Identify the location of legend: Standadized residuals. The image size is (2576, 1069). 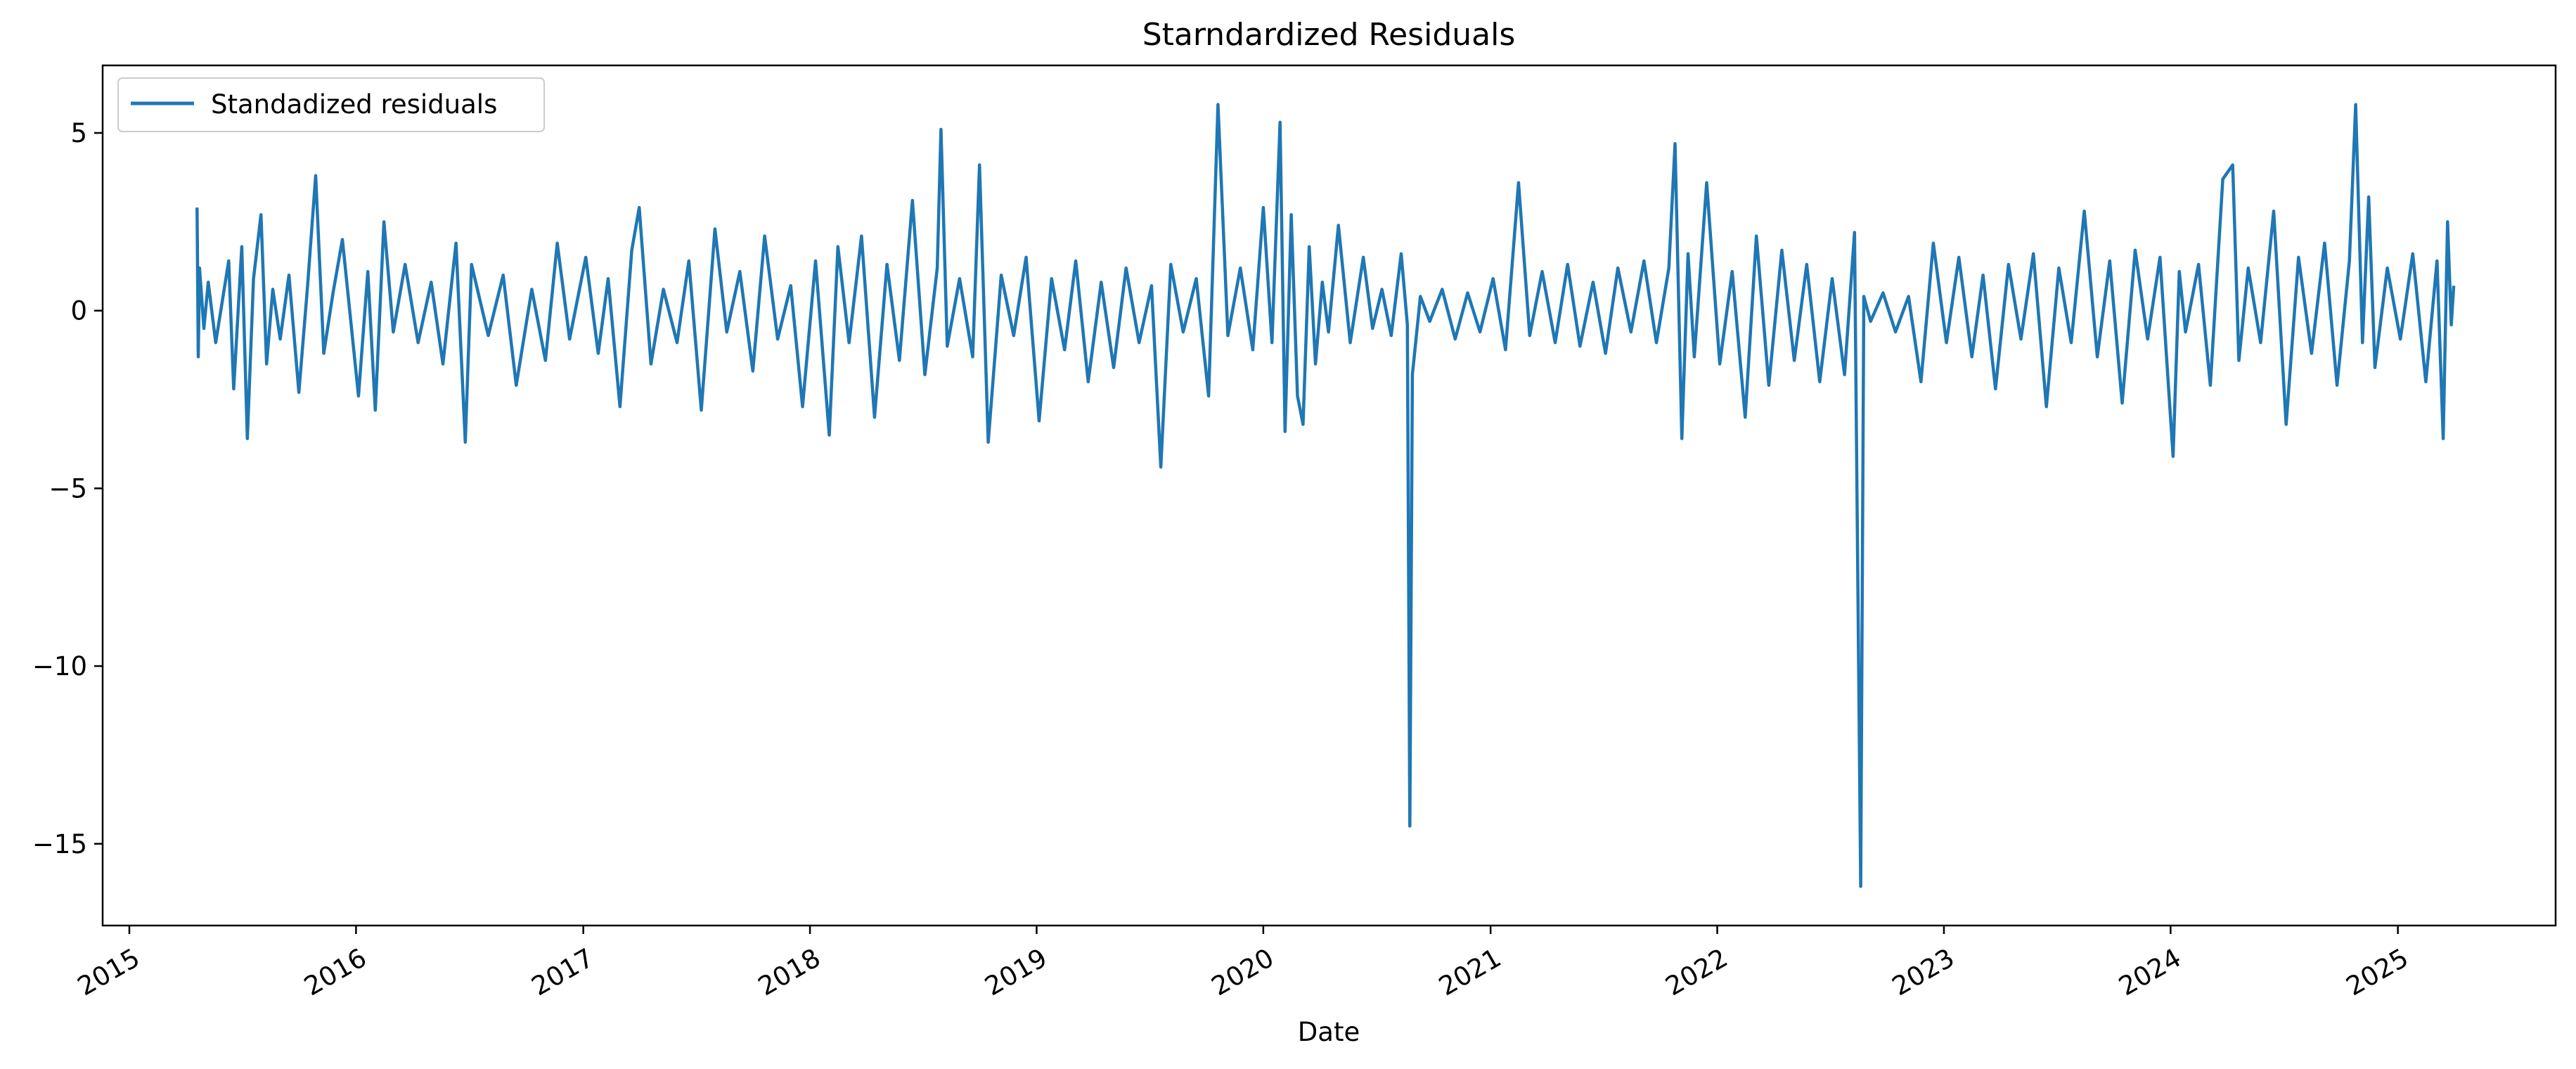
(331, 104).